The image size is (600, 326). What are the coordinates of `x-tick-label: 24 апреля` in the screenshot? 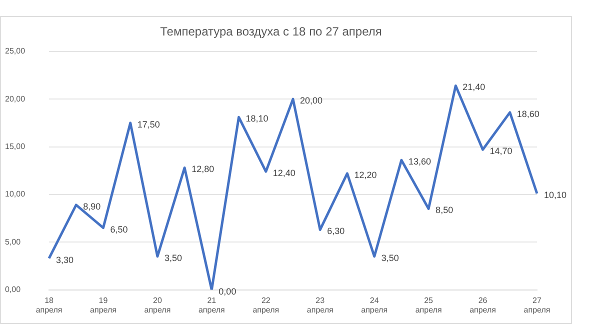 It's located at (374, 305).